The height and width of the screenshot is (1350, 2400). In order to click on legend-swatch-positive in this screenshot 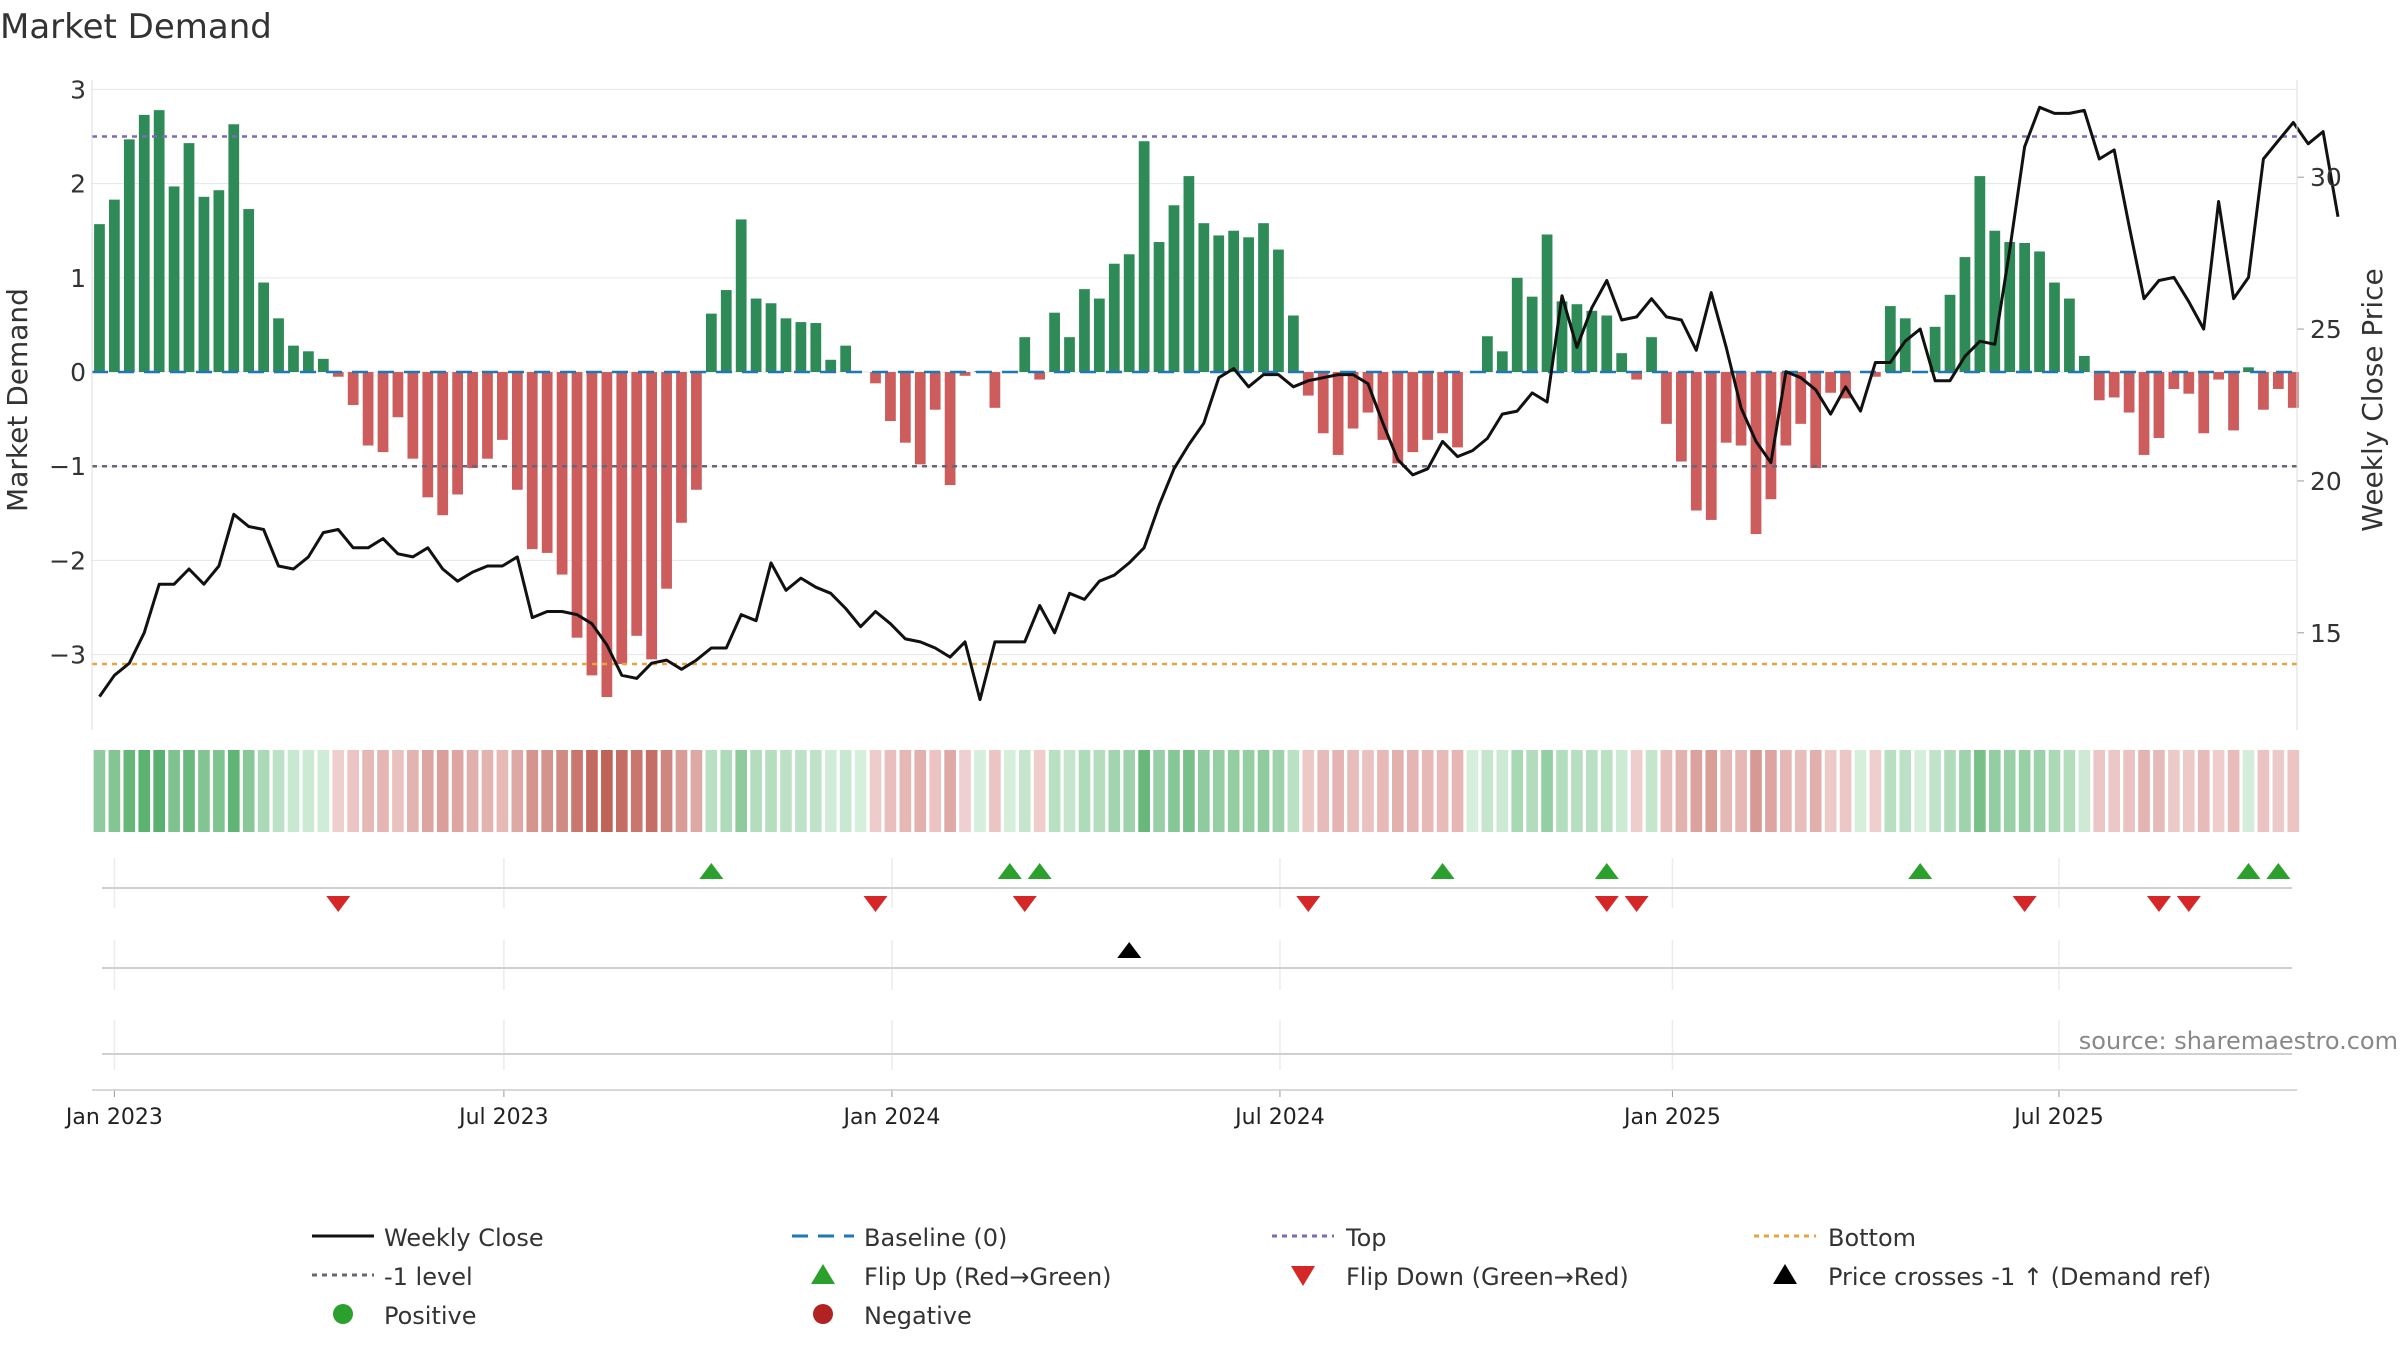, I will do `click(343, 1314)`.